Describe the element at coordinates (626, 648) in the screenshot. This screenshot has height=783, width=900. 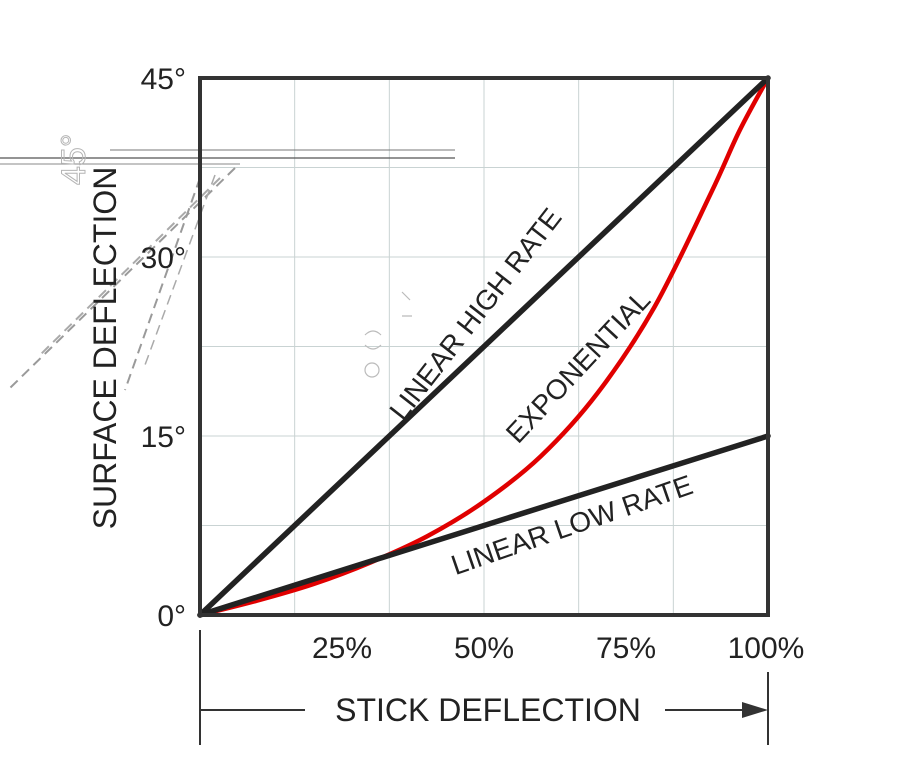
I see `x-tick-label: 75%` at that location.